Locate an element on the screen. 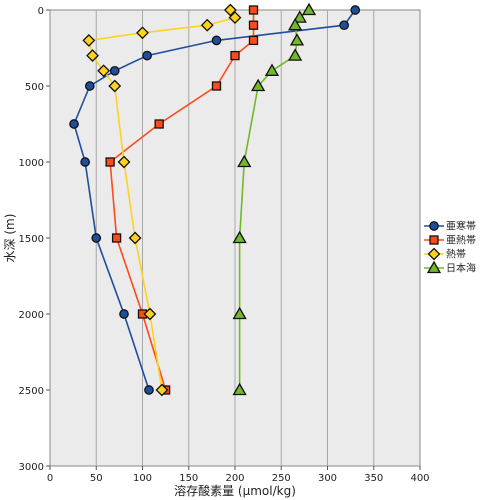 The image size is (500, 500). legend-label: 日本海 is located at coordinates (461, 268).